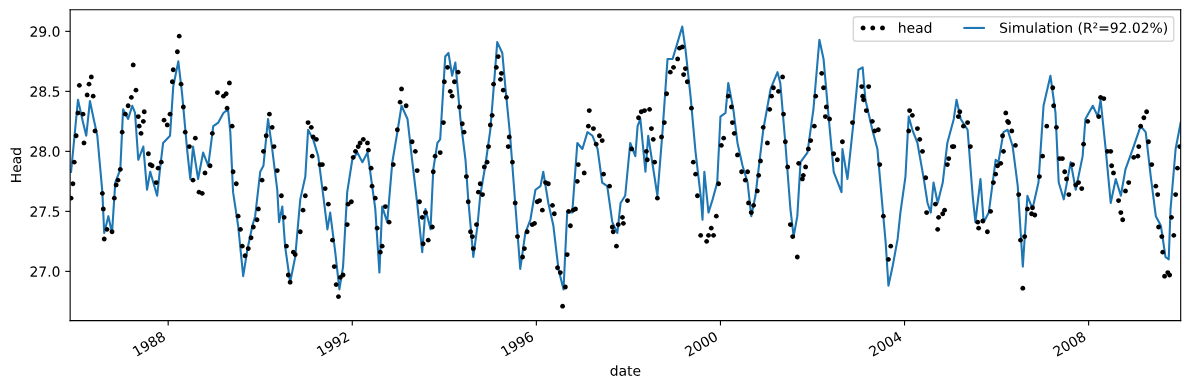  Describe the element at coordinates (45, 91) in the screenshot. I see `y-tick-label: 28.5` at that location.